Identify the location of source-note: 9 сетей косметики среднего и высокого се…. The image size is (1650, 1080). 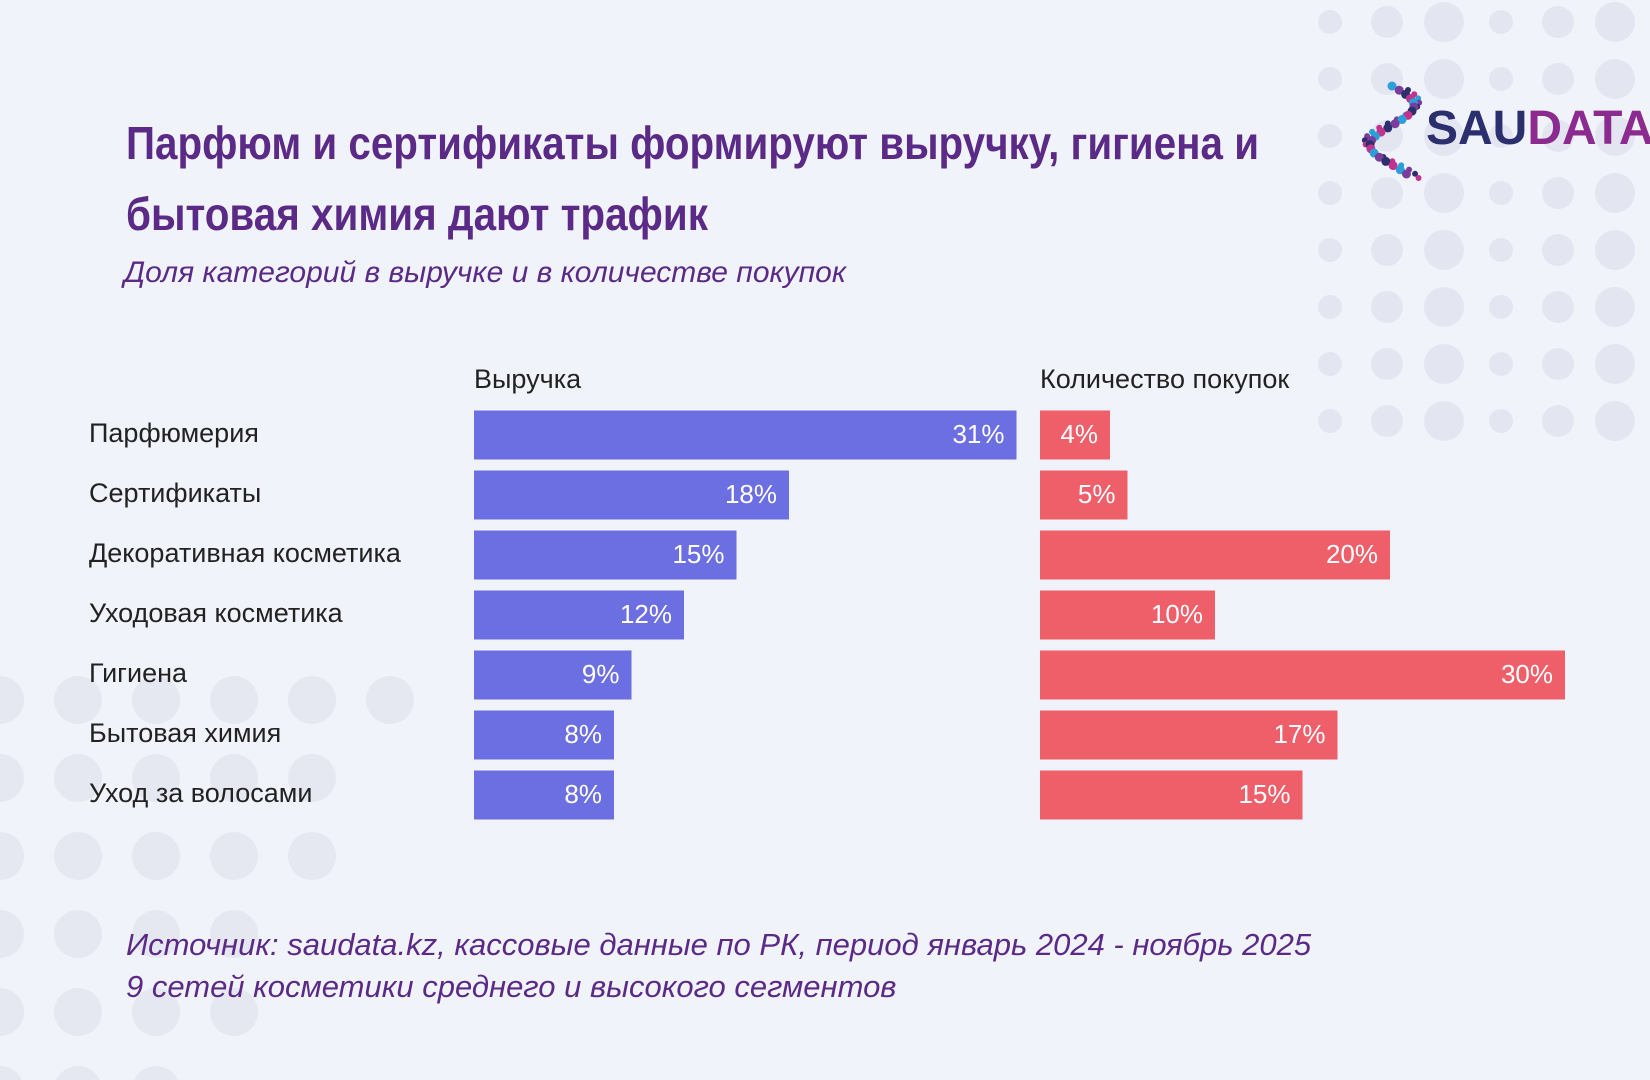
(511, 986).